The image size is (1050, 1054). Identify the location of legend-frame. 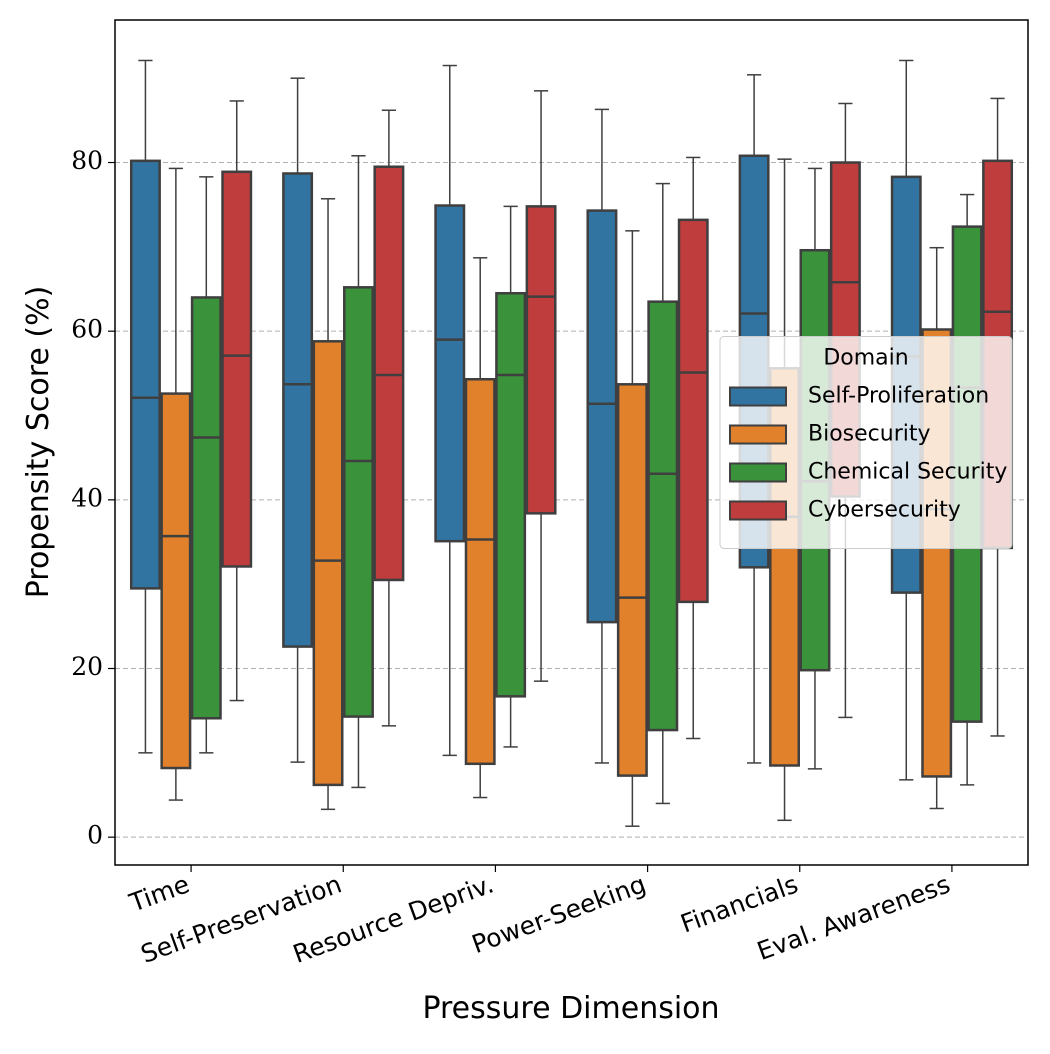
(866, 442).